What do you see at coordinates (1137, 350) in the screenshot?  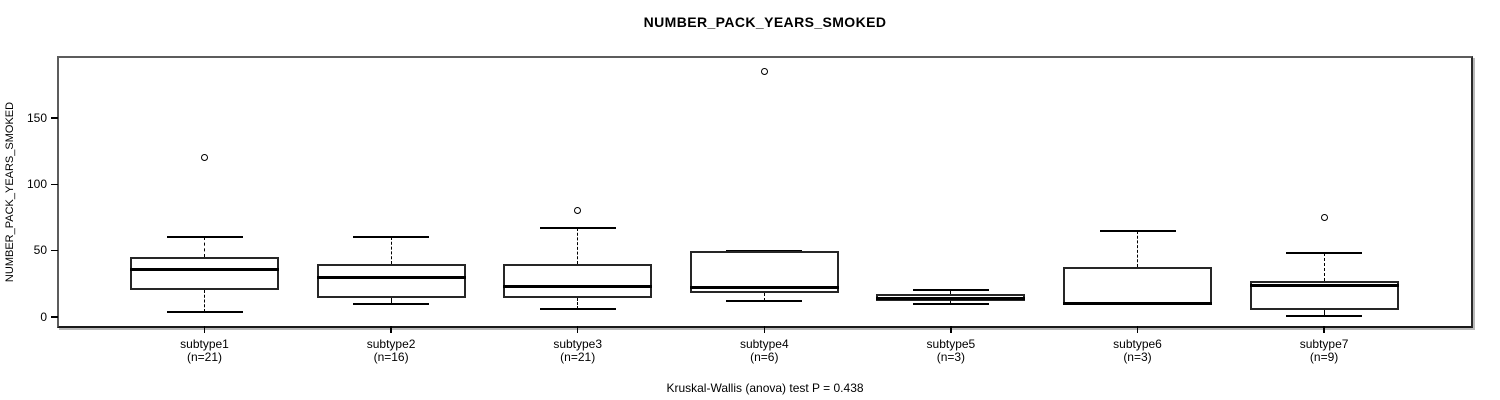 I see `x-axis-group-label: subtype6 (n=3)` at bounding box center [1137, 350].